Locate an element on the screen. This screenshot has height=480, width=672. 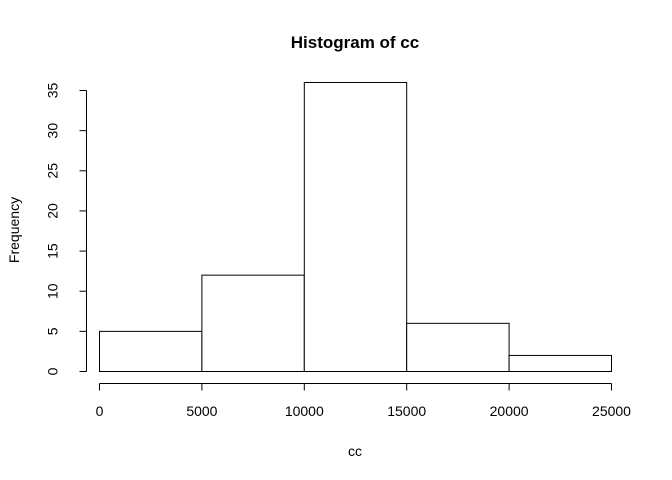
chart-title: Histogram of cc is located at coordinates (355, 42).